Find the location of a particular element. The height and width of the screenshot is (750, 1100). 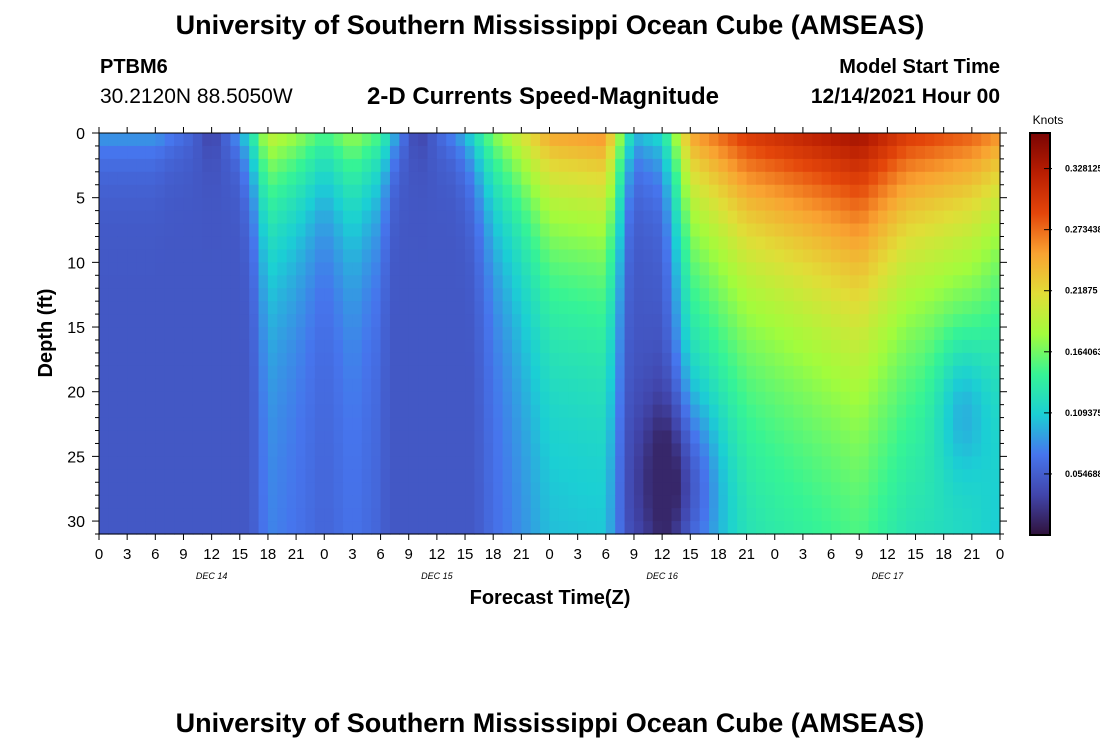

x-tick-label: 21 is located at coordinates (521, 554).